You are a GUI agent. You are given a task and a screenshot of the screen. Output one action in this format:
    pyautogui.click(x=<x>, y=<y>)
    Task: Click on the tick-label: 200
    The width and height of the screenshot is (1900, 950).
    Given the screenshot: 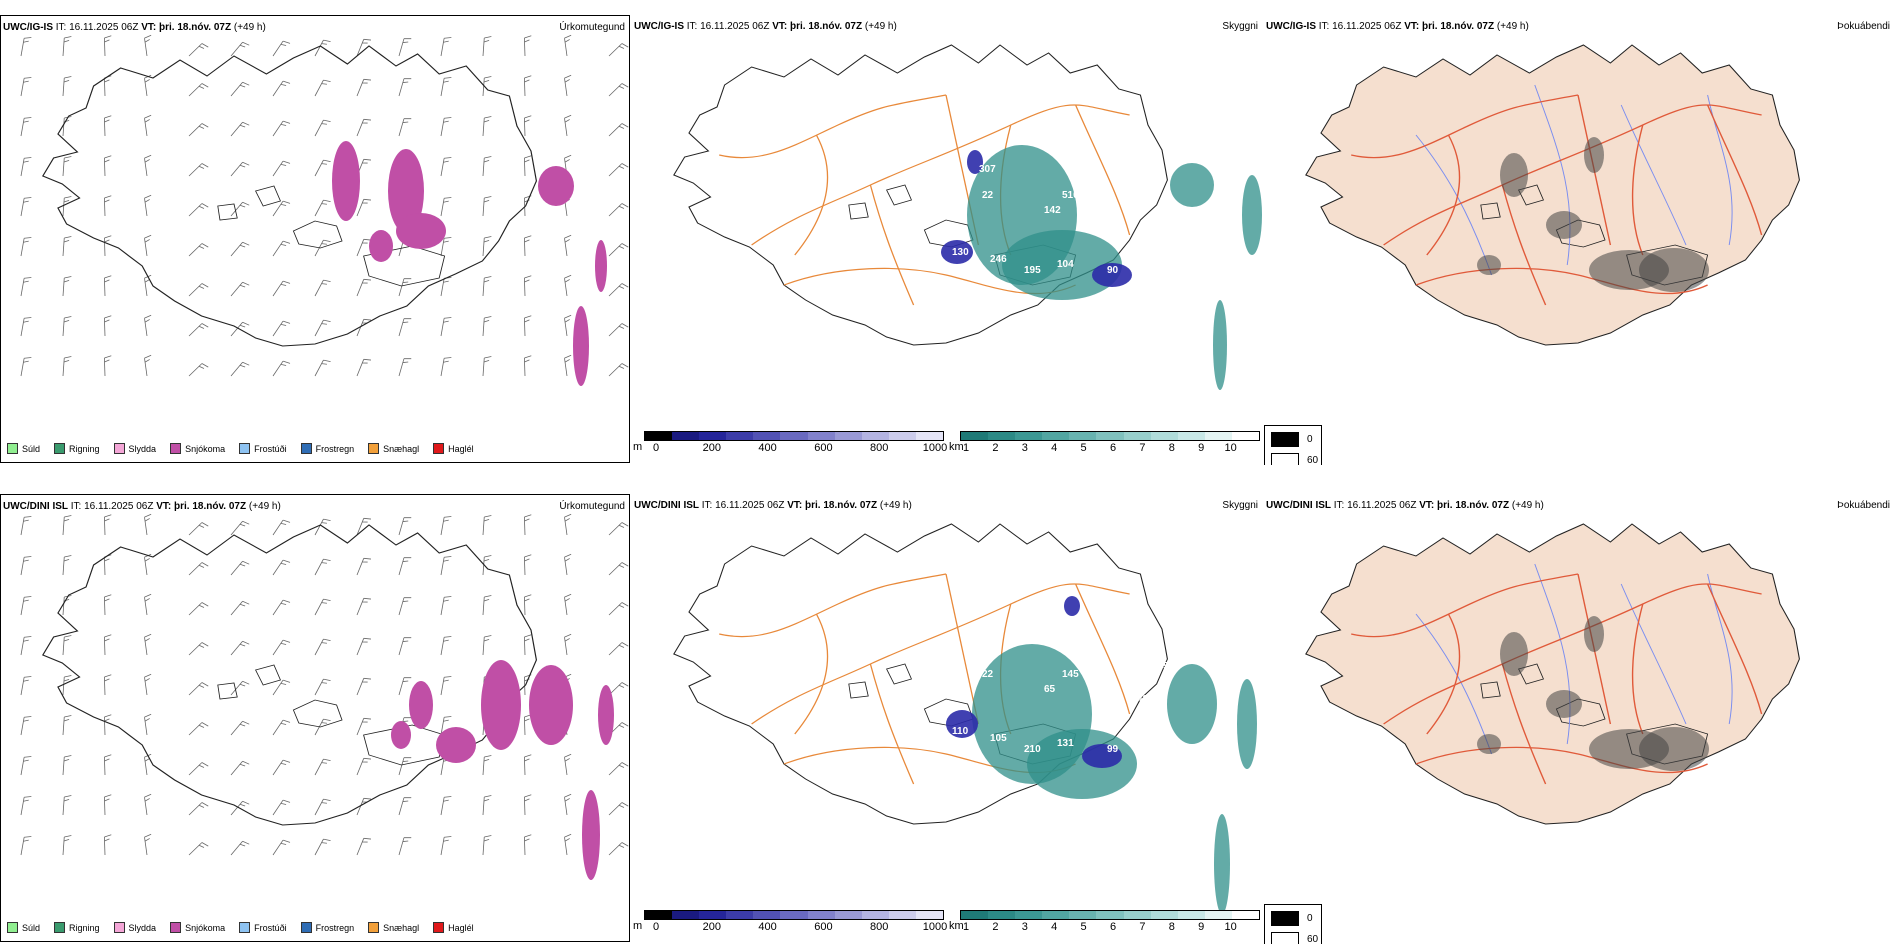 What is the action you would take?
    pyautogui.click(x=711, y=927)
    